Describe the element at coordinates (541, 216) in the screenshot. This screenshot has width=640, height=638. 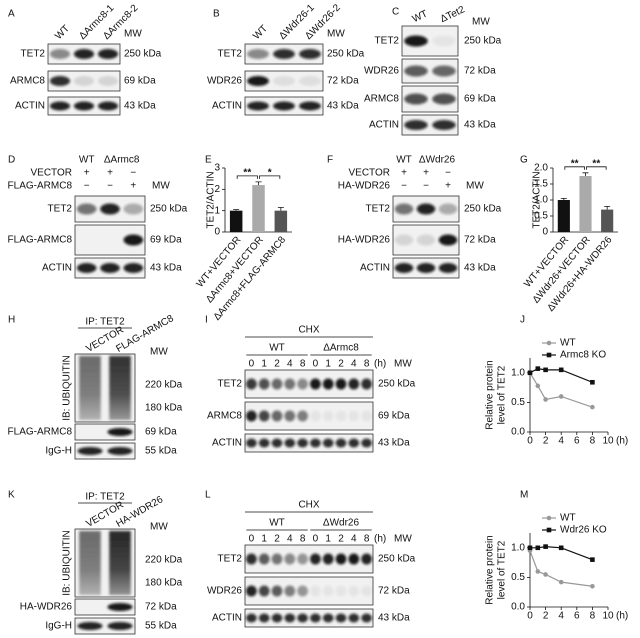
I see `y-tick-label: 0.5` at that location.